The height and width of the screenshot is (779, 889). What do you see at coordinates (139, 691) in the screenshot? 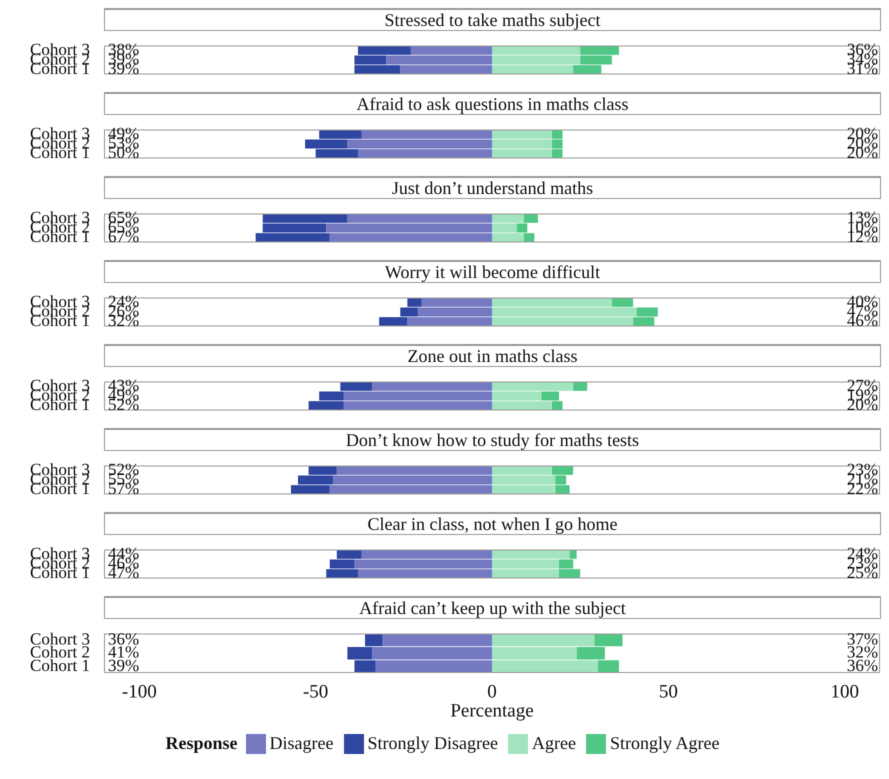
I see `x-tick-label: -100` at bounding box center [139, 691].